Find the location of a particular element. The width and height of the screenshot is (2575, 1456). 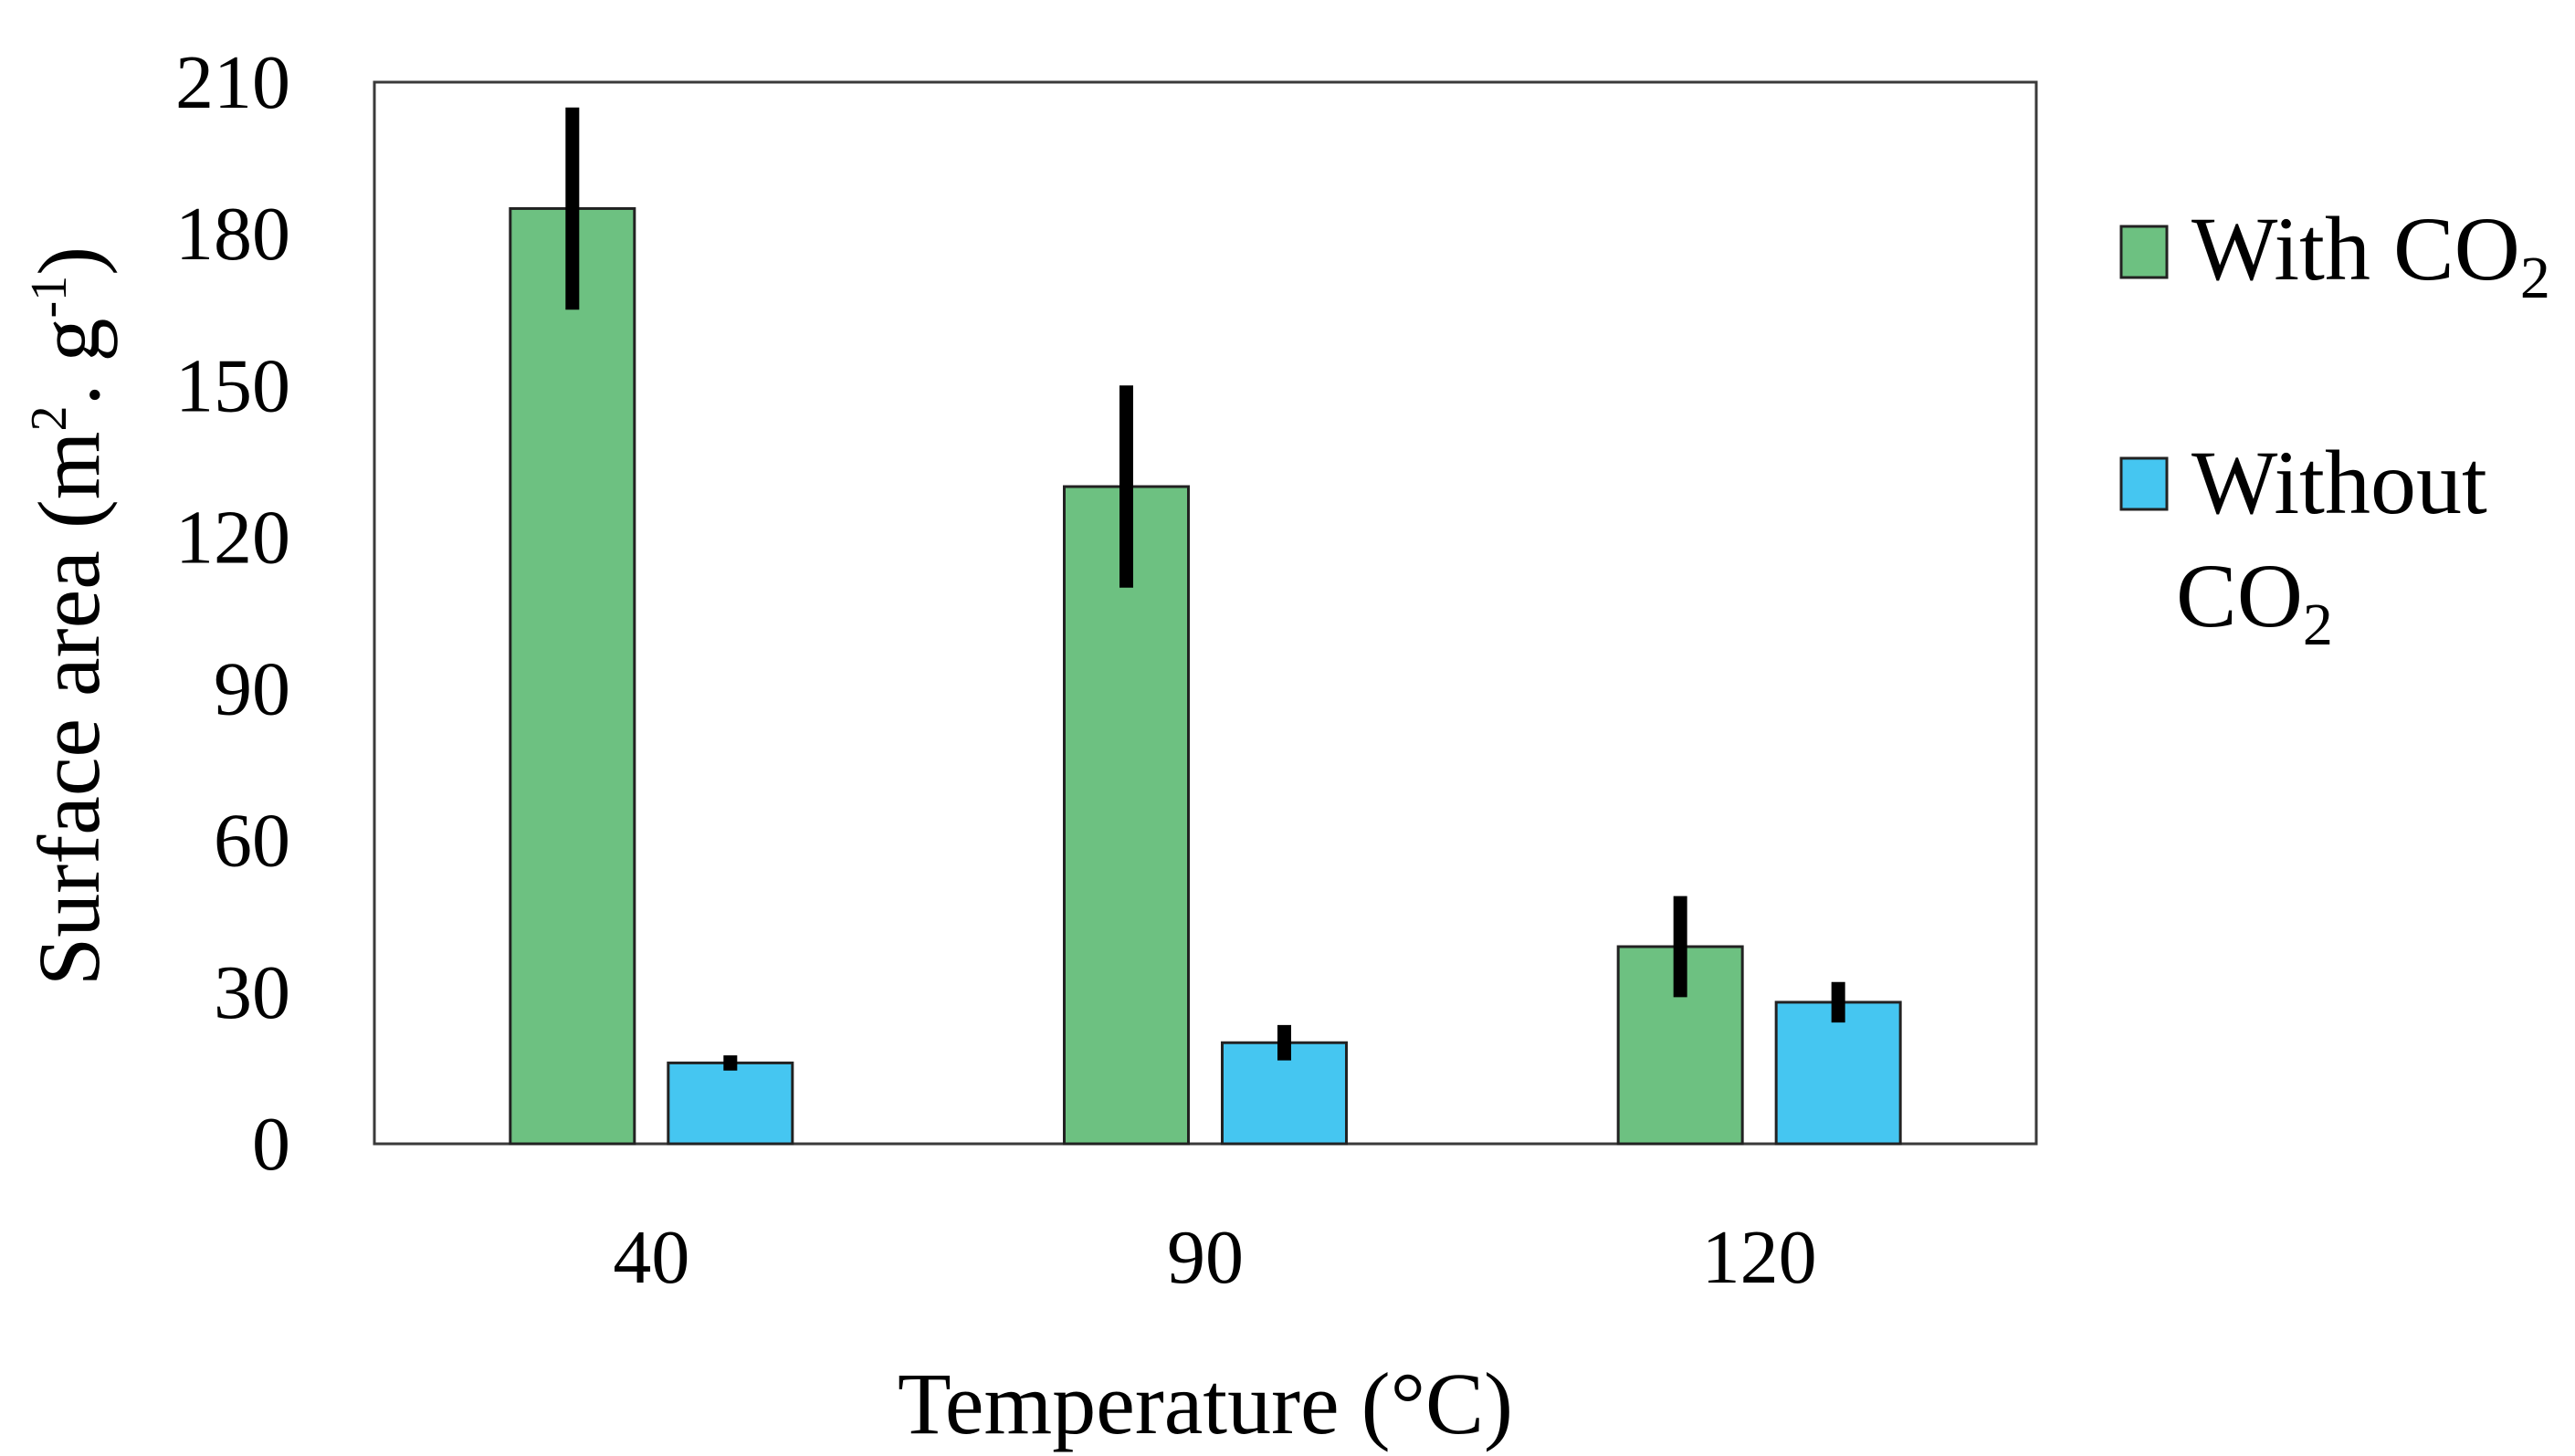

x-tick-label: 90 is located at coordinates (1205, 1258).